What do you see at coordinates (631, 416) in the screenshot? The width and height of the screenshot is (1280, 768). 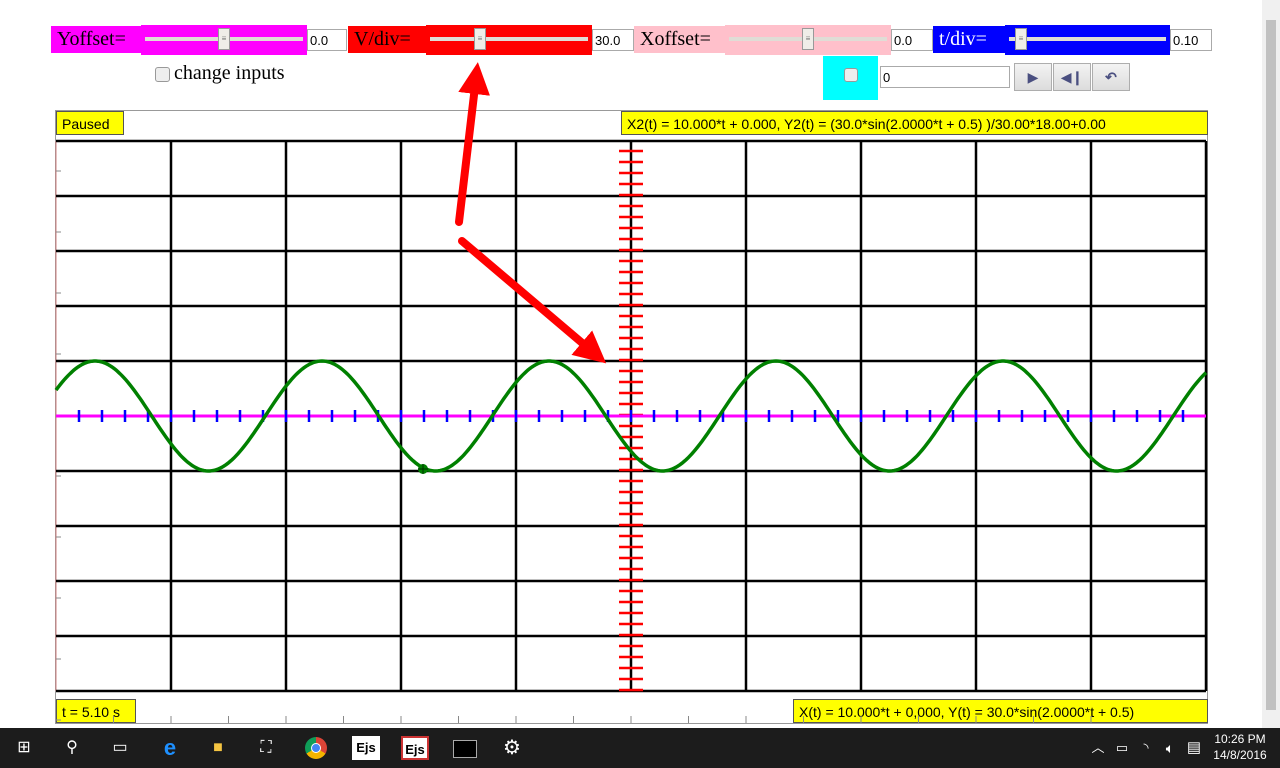 I see `sine-trace` at bounding box center [631, 416].